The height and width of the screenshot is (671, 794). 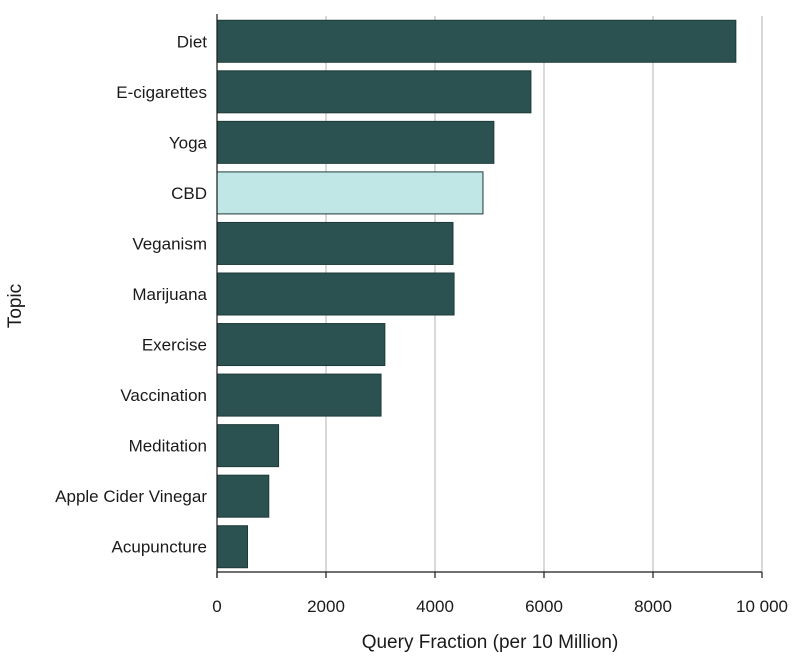 I want to click on bar-marijuana, so click(x=335, y=294).